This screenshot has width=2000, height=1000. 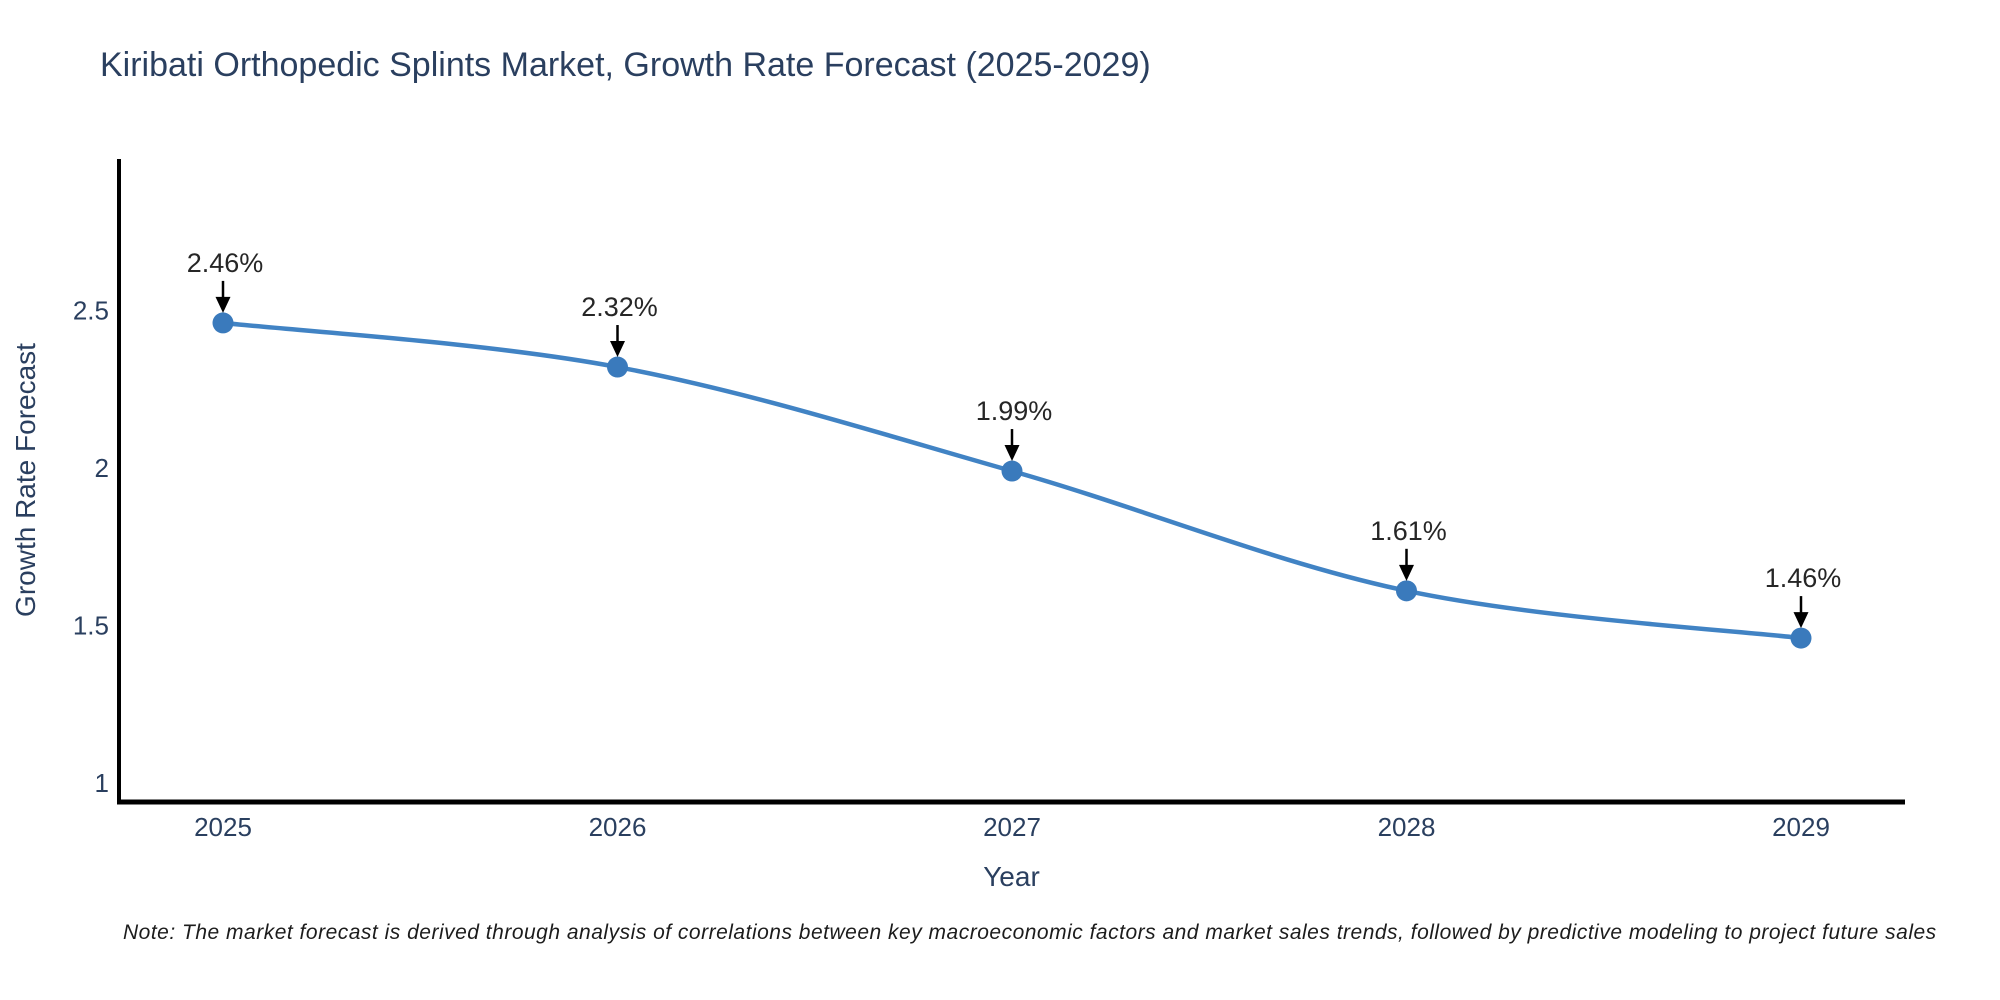 What do you see at coordinates (1011, 876) in the screenshot?
I see `x-axis-title: Year` at bounding box center [1011, 876].